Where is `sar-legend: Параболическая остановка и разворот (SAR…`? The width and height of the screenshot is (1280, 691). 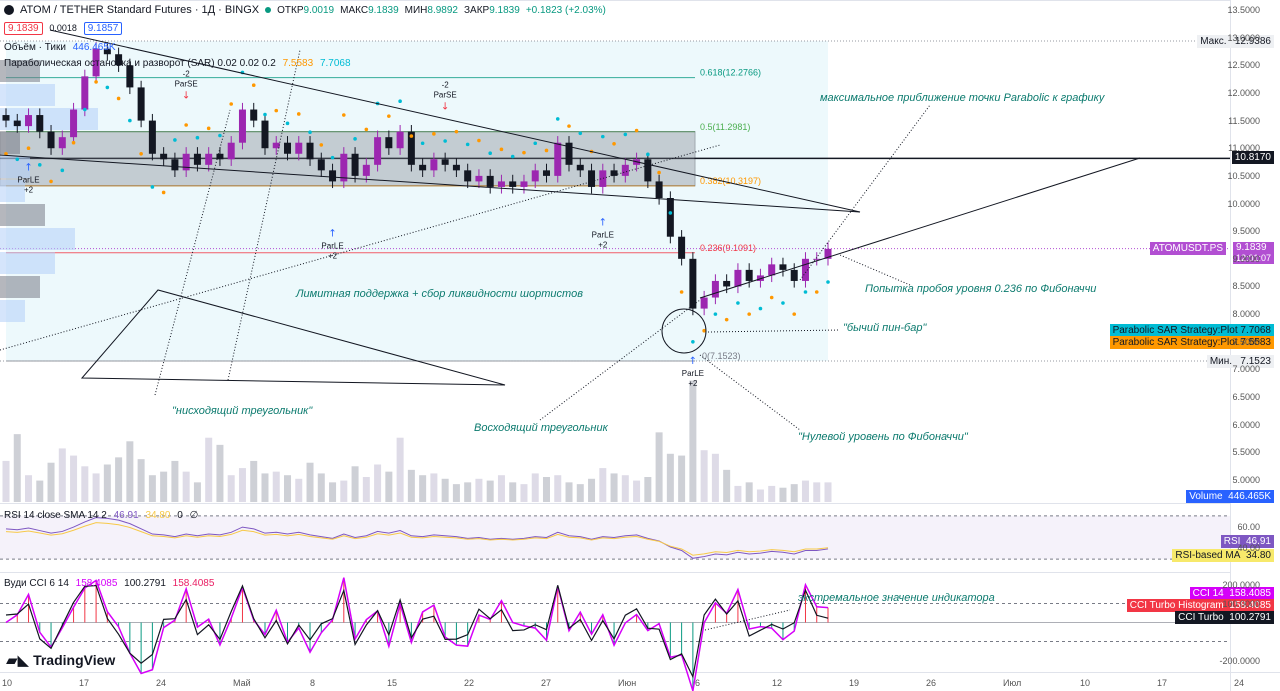
sar-legend: Параболическая остановка и разворот (SAR… is located at coordinates (179, 63).